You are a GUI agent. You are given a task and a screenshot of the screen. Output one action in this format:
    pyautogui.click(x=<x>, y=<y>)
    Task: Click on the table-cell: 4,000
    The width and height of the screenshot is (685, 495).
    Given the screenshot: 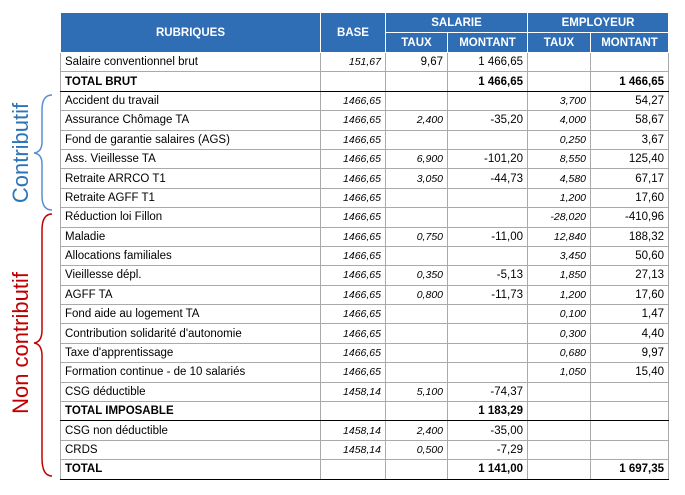 What is the action you would take?
    pyautogui.click(x=559, y=120)
    